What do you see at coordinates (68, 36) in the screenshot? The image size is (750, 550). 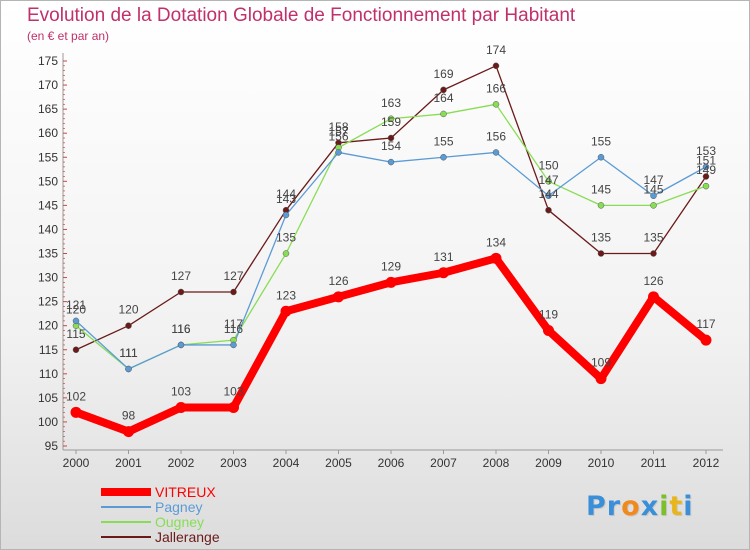 I see `chart-subtitle: (en € et par an)` at bounding box center [68, 36].